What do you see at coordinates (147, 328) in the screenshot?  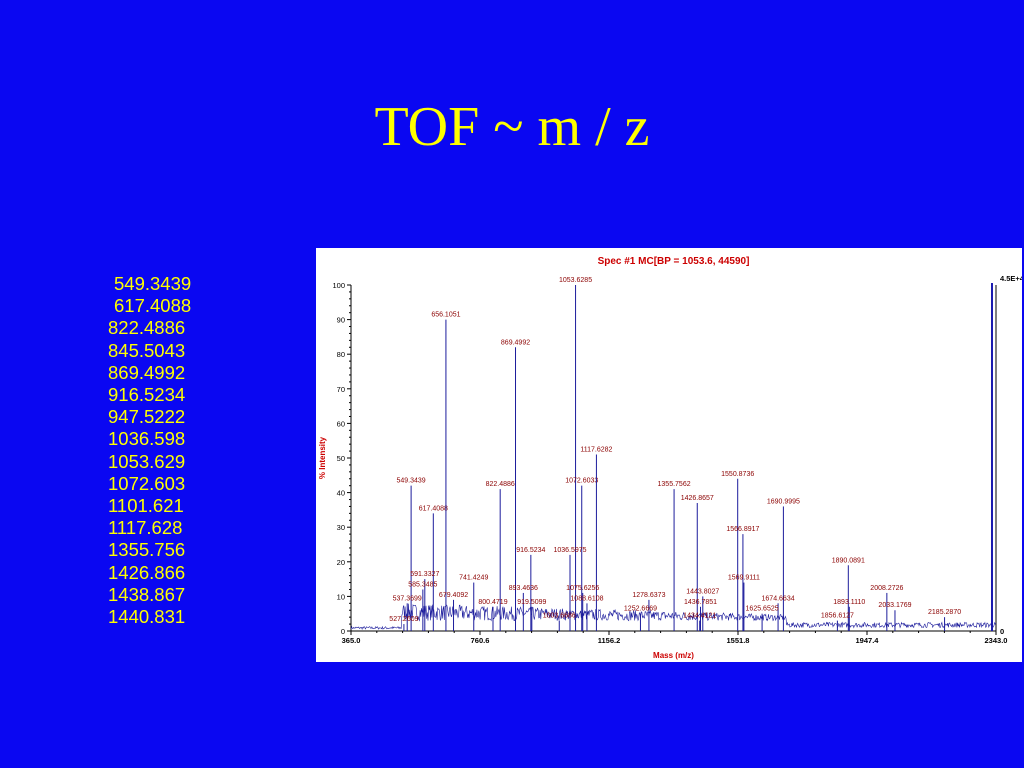 I see `peak-mass-item: 822.4886` at bounding box center [147, 328].